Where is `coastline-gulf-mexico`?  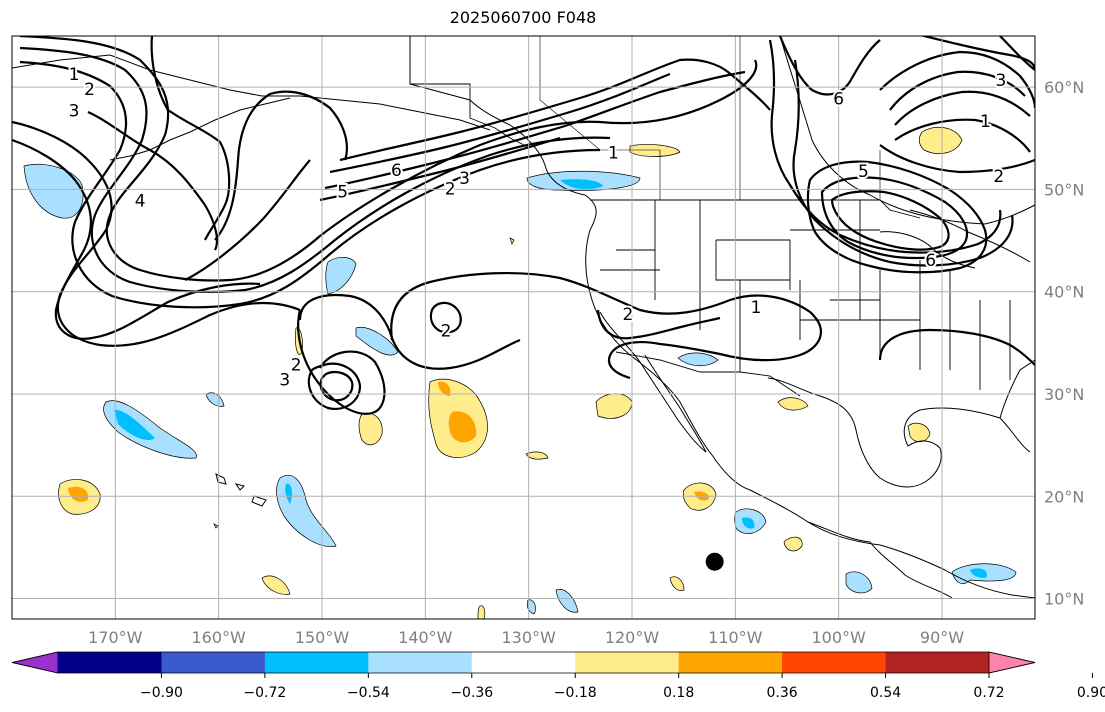 coastline-gulf-mexico is located at coordinates (899, 432).